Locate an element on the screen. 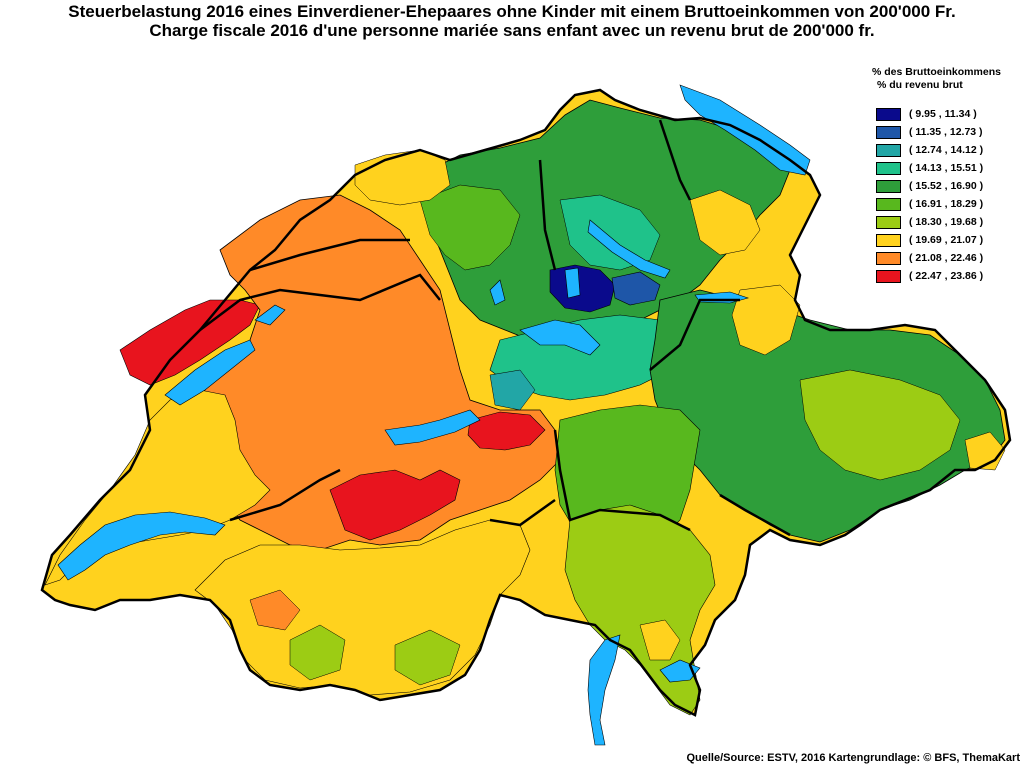  legend-item: ( 21.08 , 22.46 ) is located at coordinates (946, 260).